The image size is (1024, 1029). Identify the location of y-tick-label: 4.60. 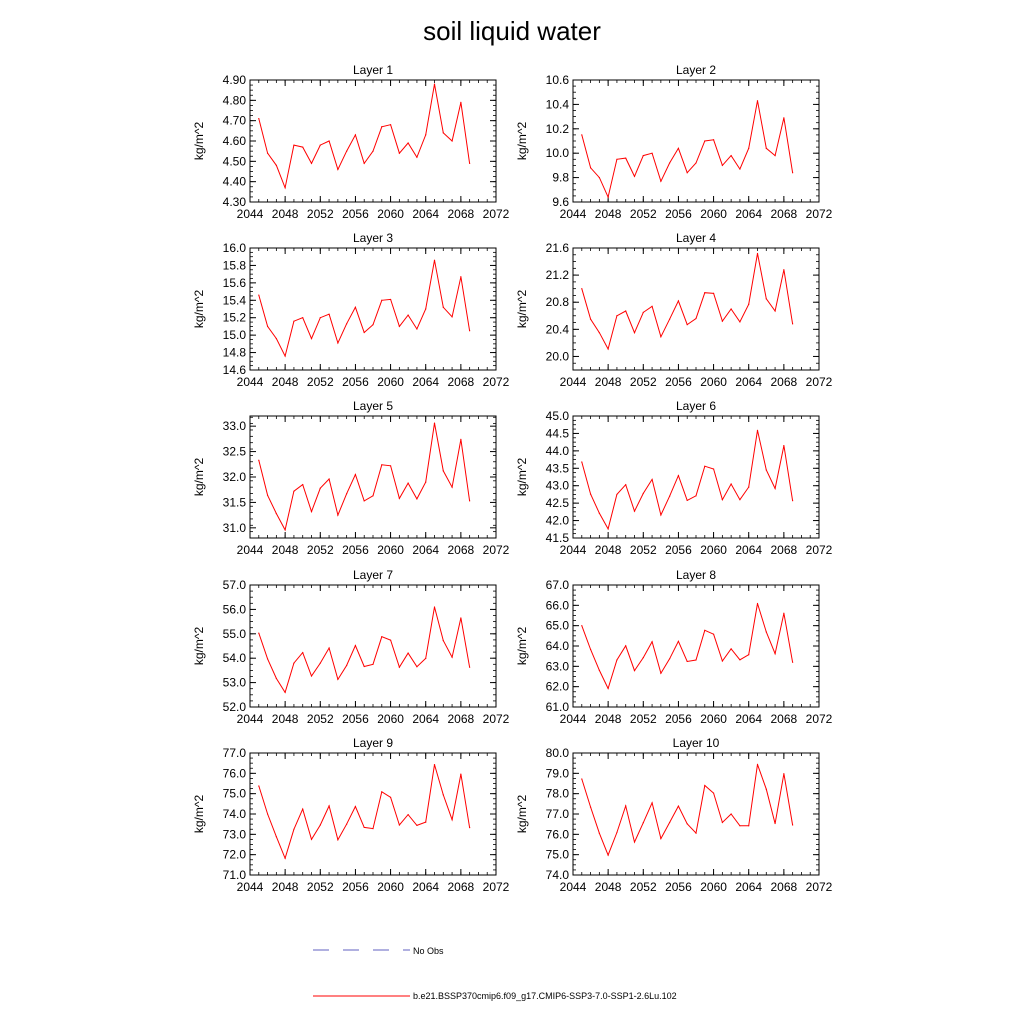
(235, 141).